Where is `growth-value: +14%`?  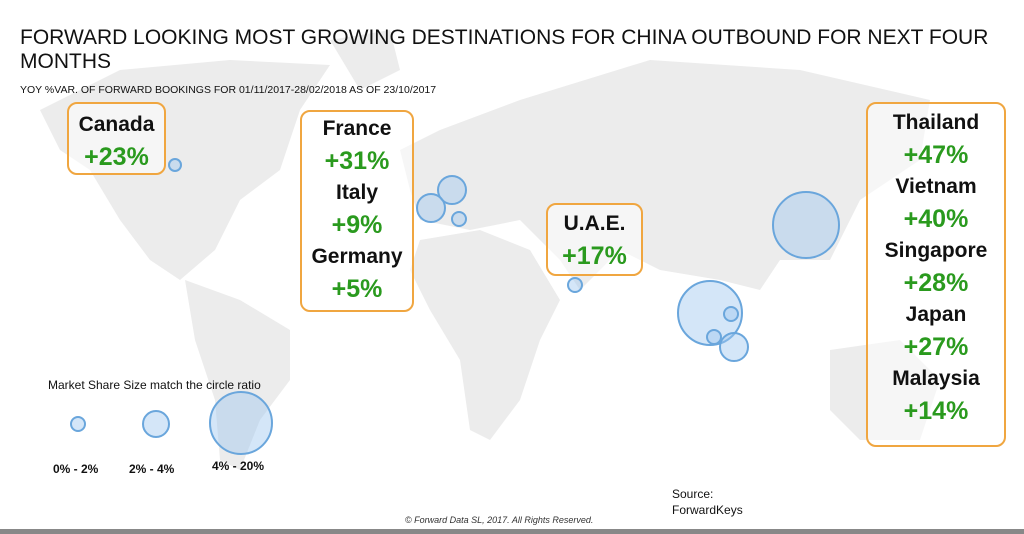 growth-value: +14% is located at coordinates (936, 411).